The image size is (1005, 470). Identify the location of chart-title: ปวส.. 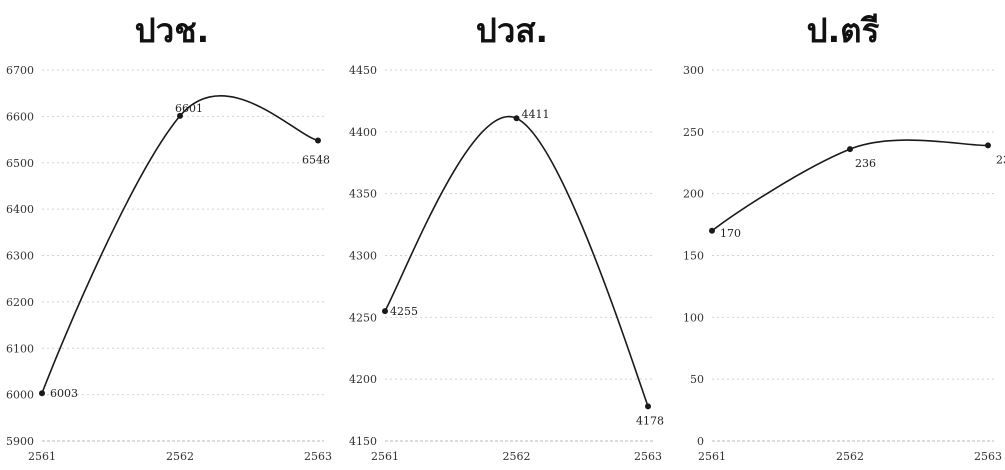
(512, 30).